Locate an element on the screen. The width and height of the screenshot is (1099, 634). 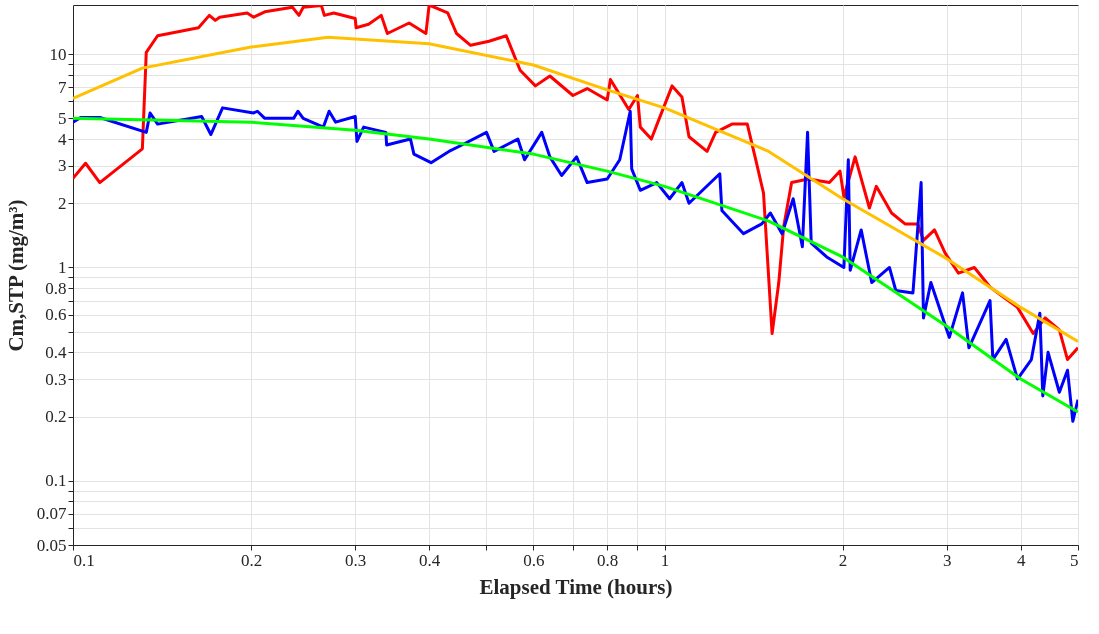
y-tick-label: 0.6 is located at coordinates (56, 315).